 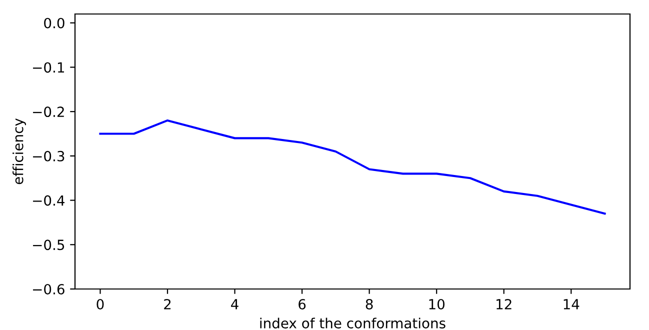 What do you see at coordinates (48, 112) in the screenshot?
I see `y-tick-label: −0.2` at bounding box center [48, 112].